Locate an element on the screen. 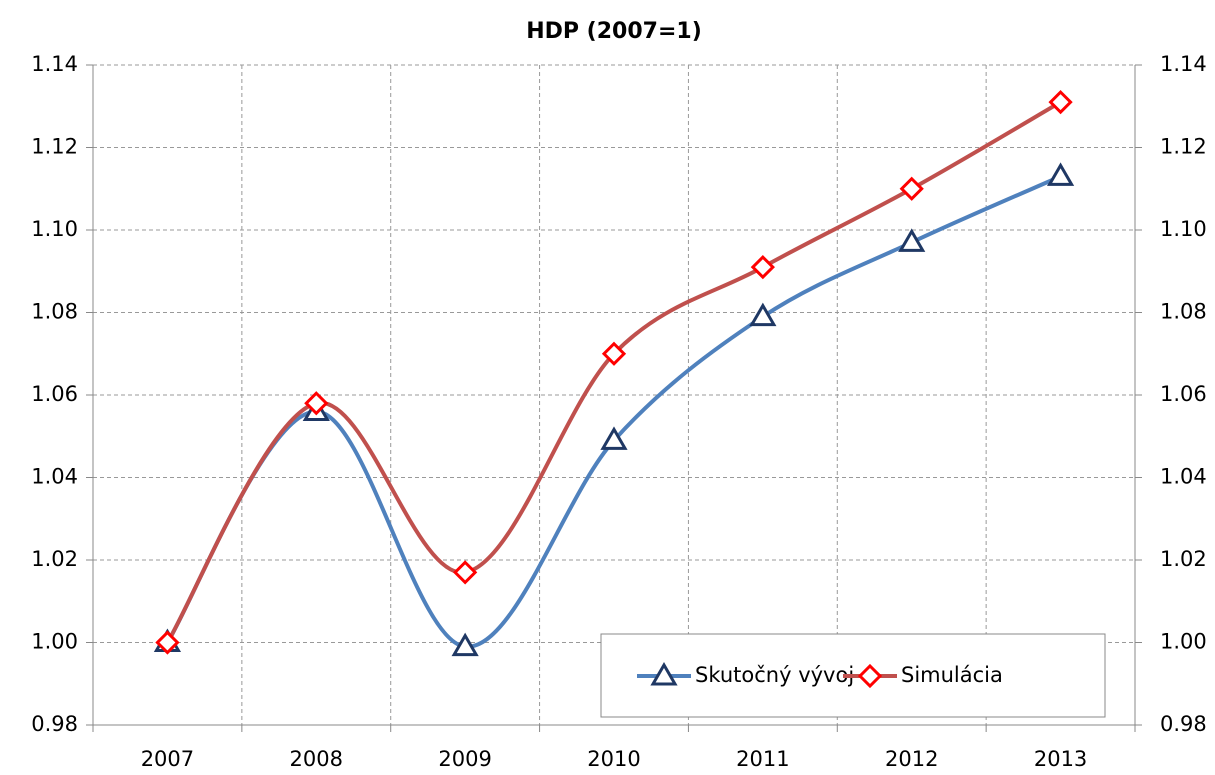 This screenshot has height=775, width=1215. y2-tick-label: 1.10 is located at coordinates (1183, 229).